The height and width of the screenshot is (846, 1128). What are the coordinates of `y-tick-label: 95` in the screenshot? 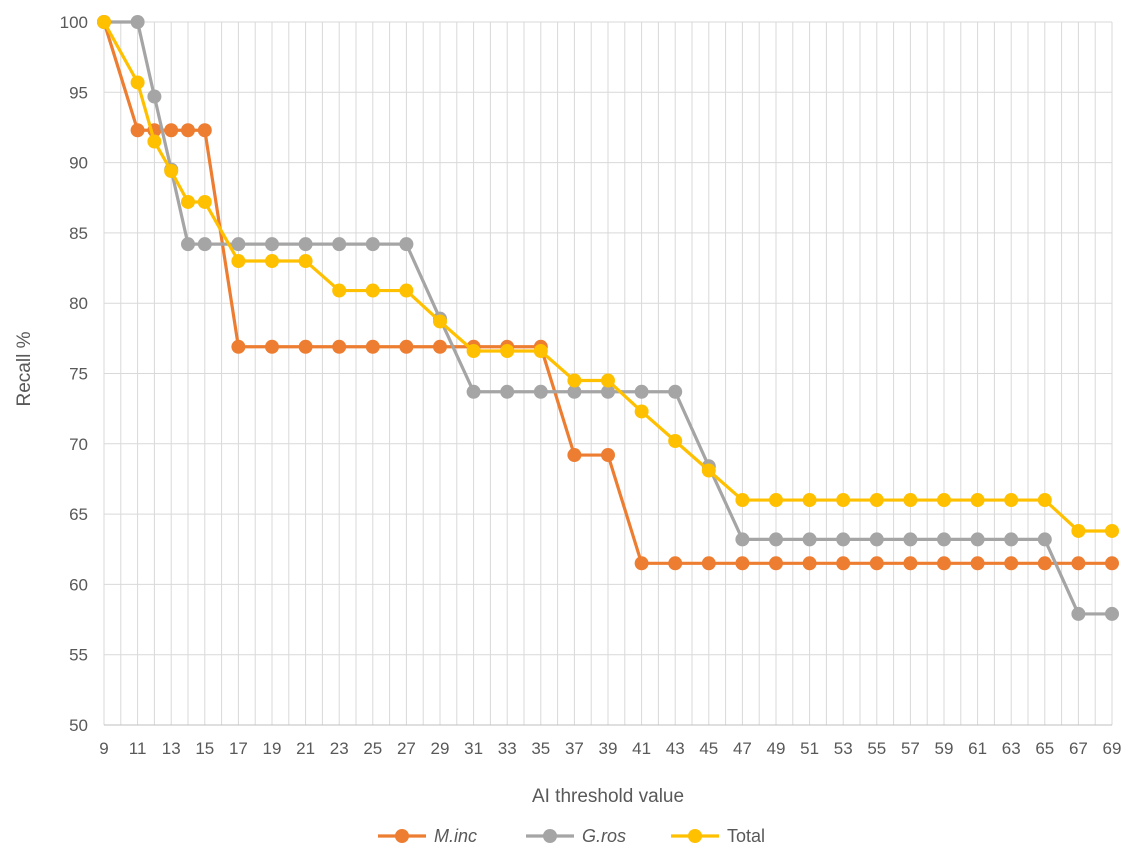 It's located at (78, 92).